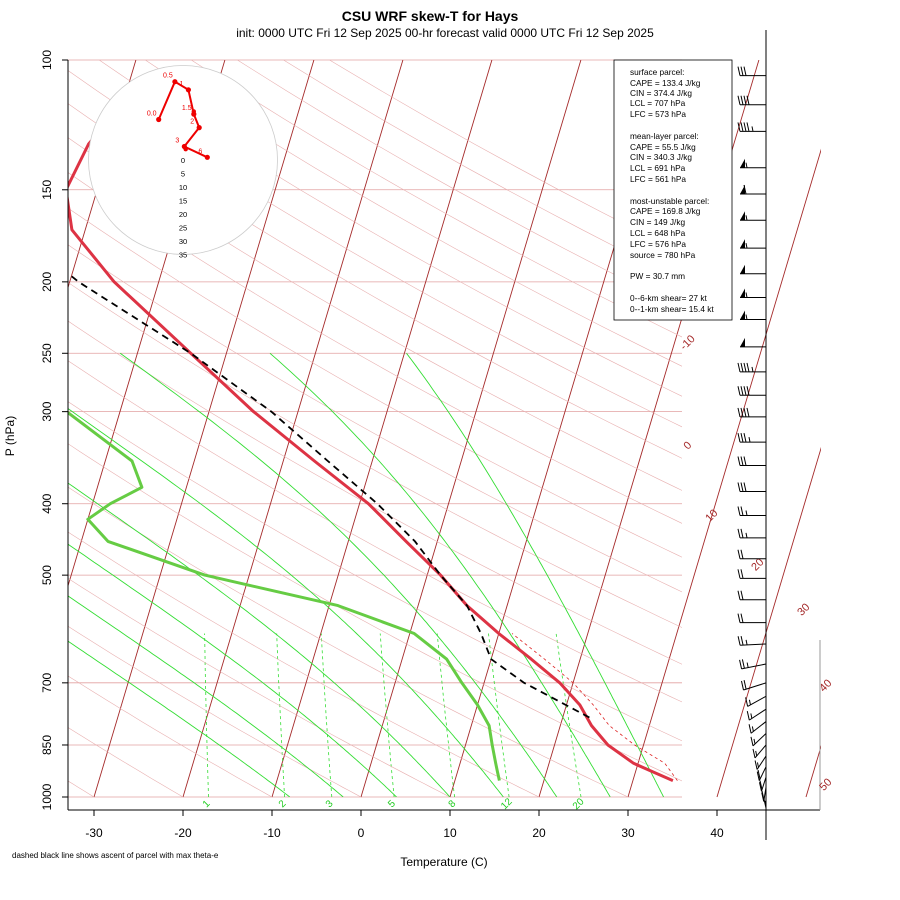 The height and width of the screenshot is (900, 900). What do you see at coordinates (752, 437) in the screenshot?
I see `wind-barbs` at bounding box center [752, 437].